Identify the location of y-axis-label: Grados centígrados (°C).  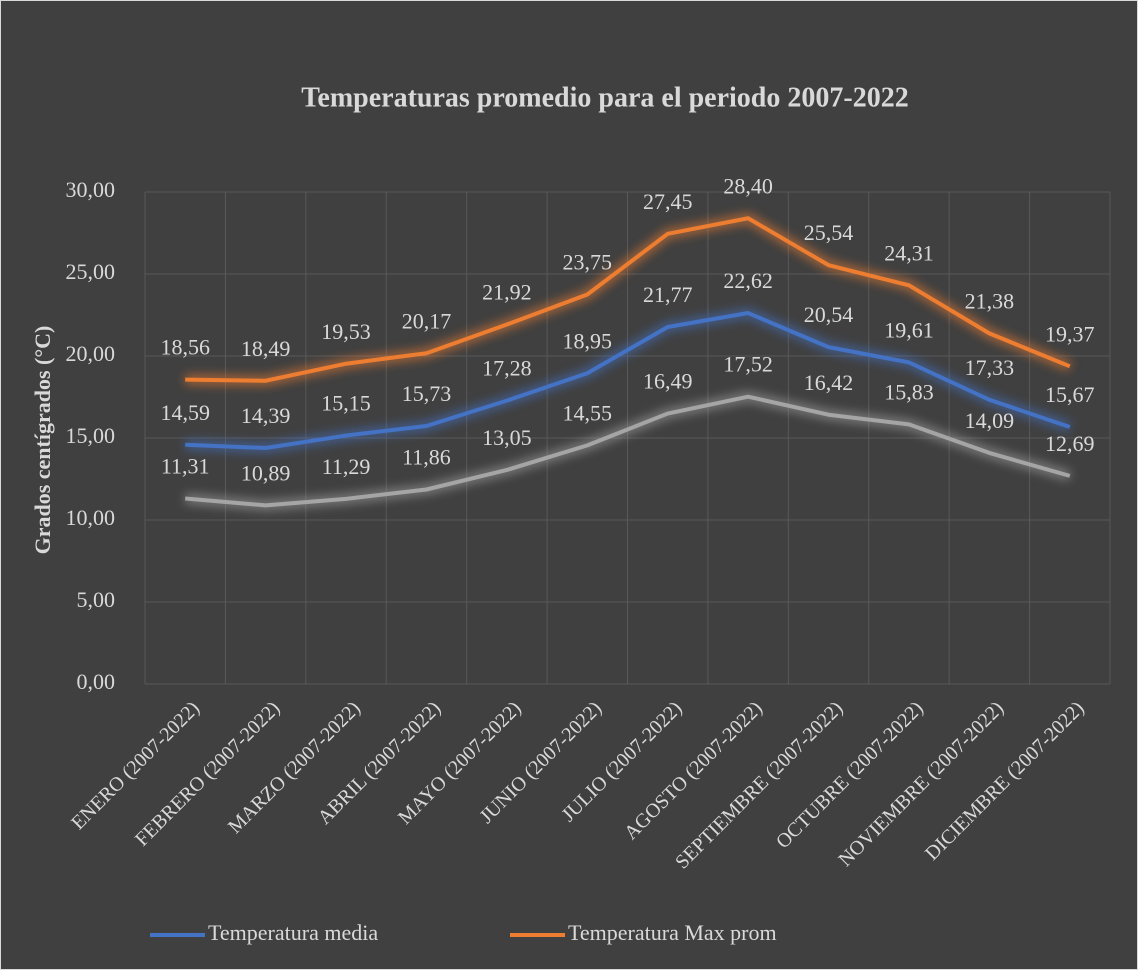
(42, 440).